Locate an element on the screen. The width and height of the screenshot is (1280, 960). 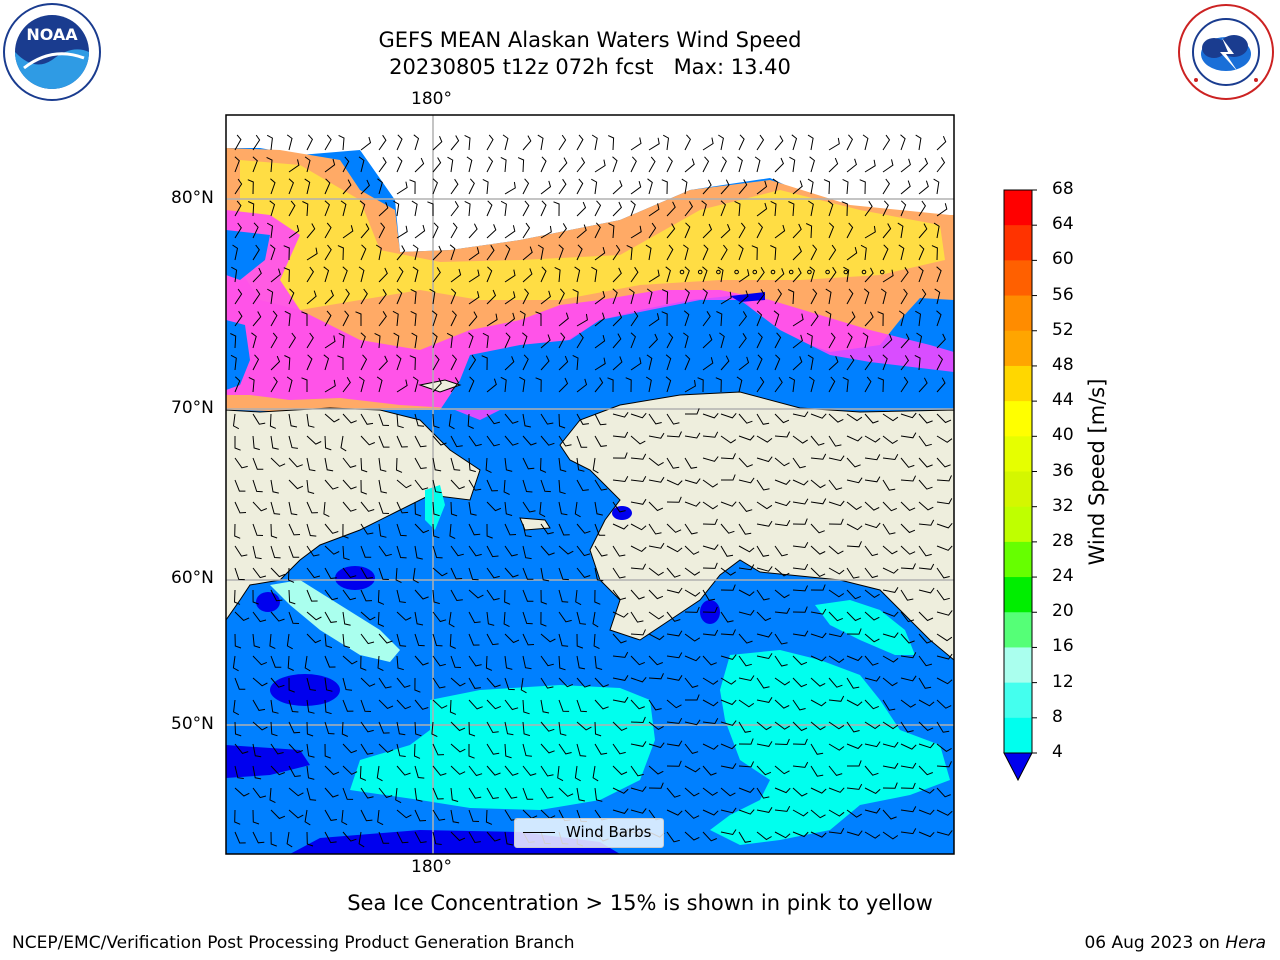
latitude-label: 70°N is located at coordinates (192, 408).